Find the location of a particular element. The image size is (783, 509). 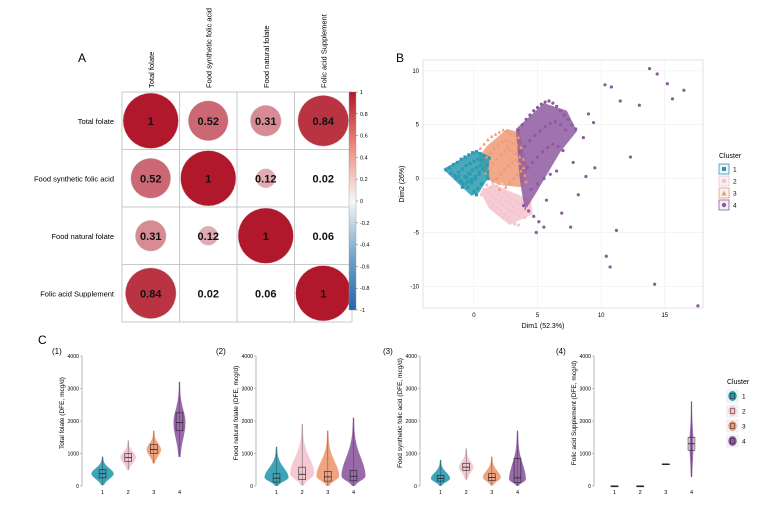

legend-marker is located at coordinates (724, 169).